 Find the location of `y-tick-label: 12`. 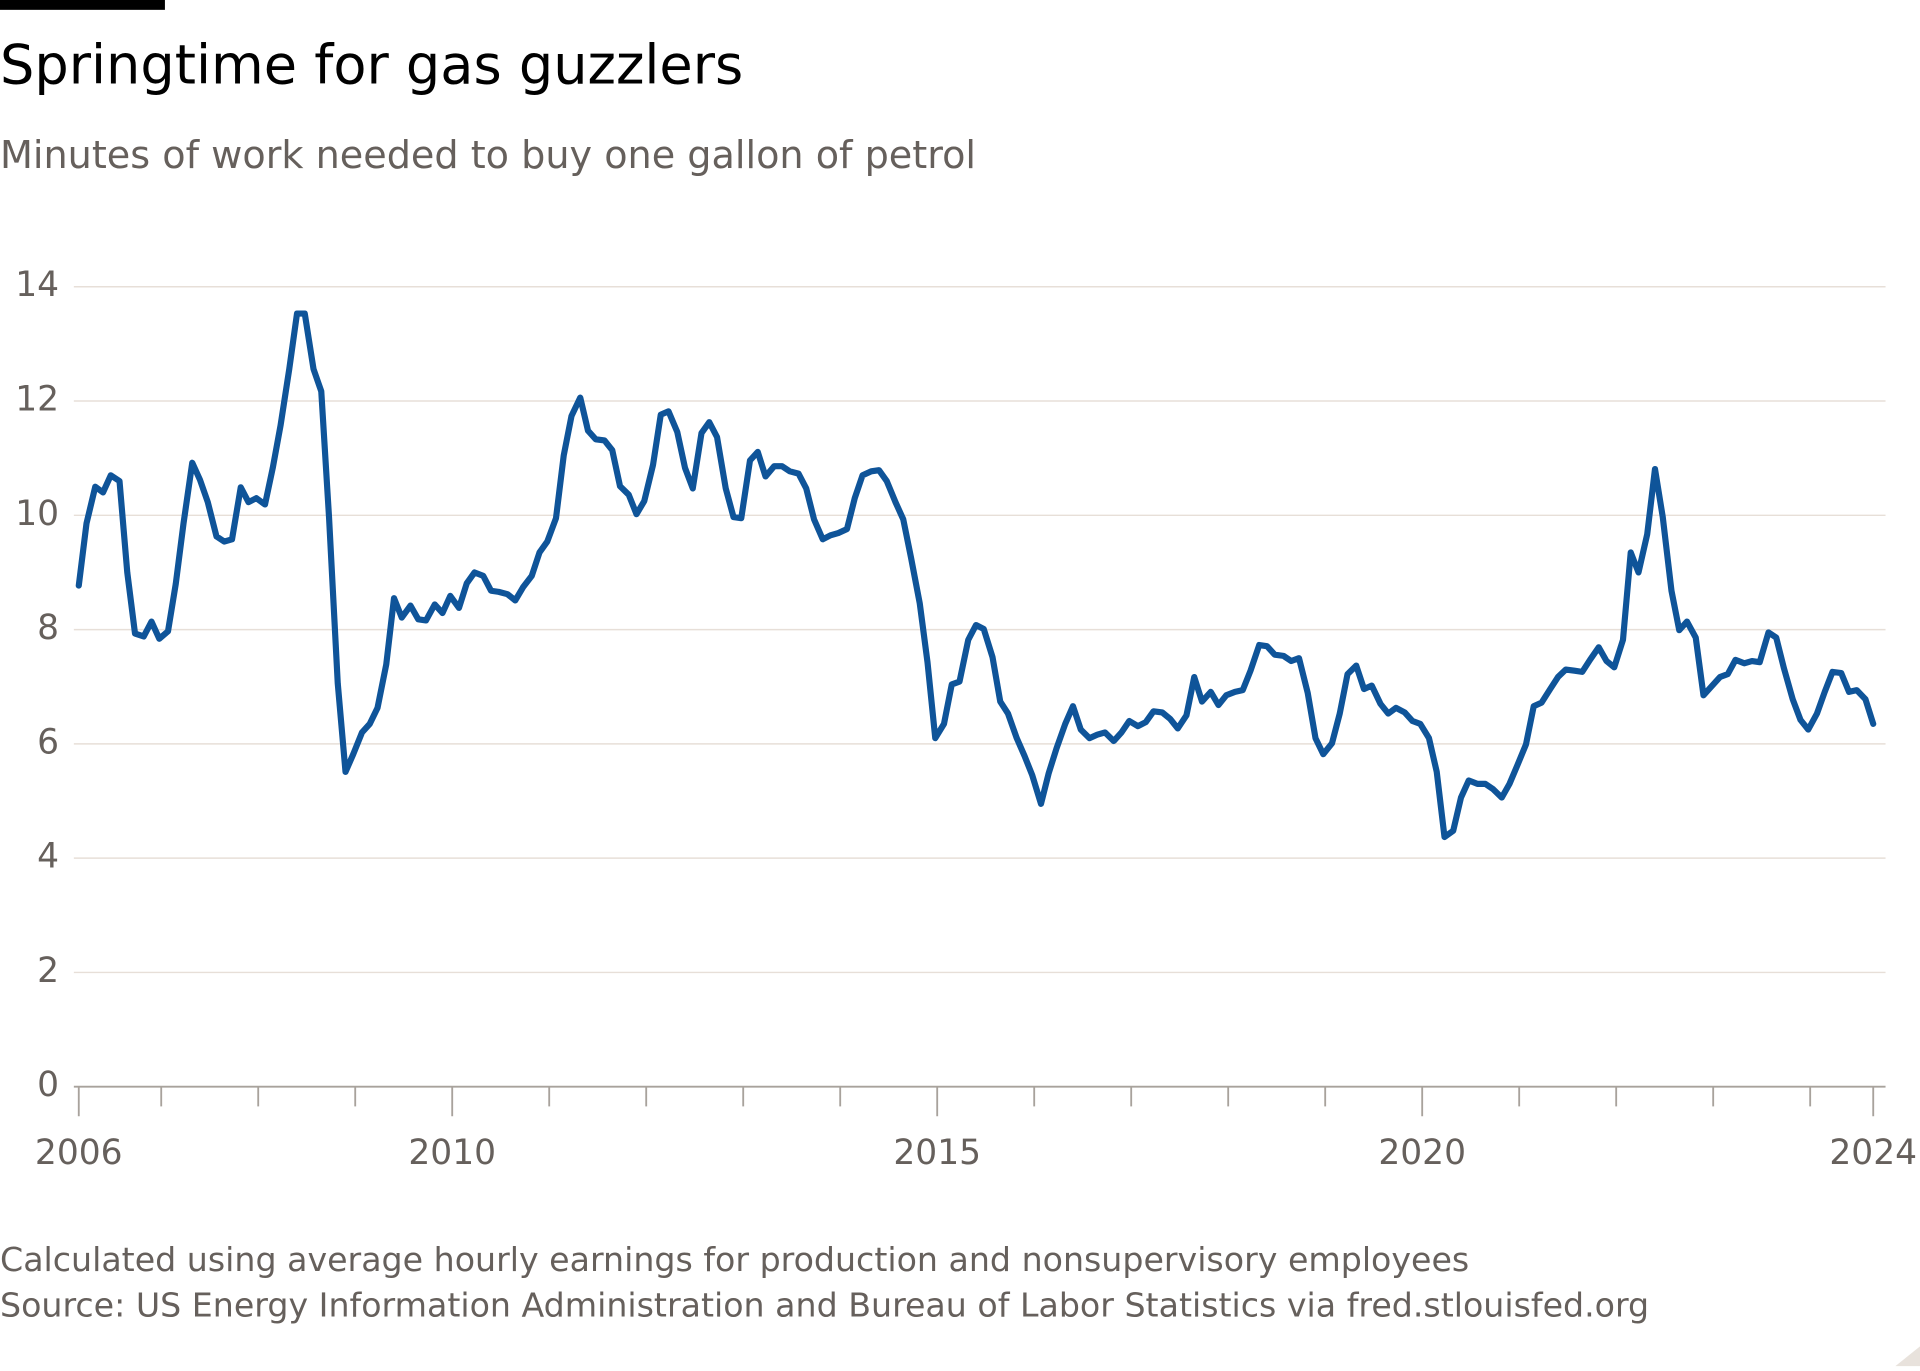

y-tick-label: 12 is located at coordinates (37, 400).